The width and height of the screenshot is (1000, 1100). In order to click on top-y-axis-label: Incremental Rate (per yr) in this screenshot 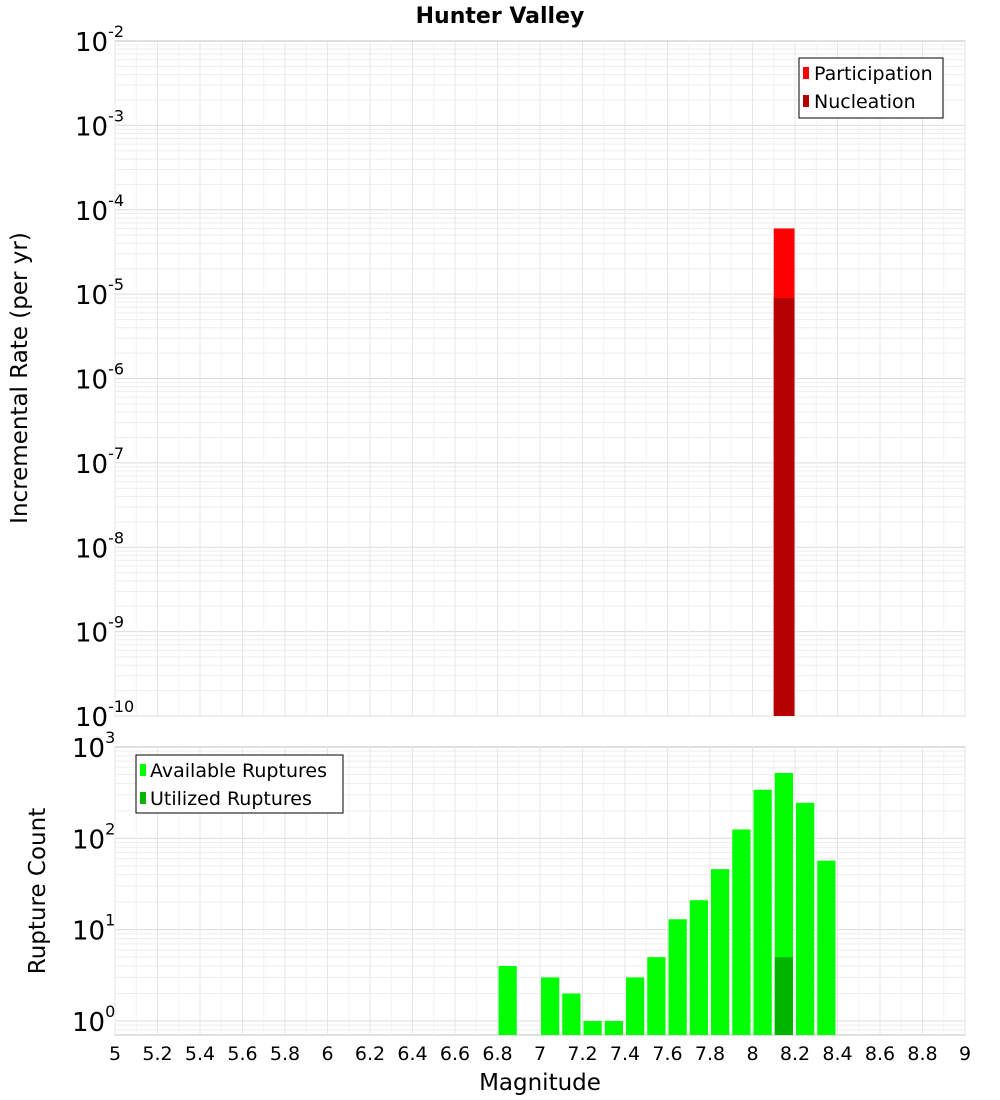, I will do `click(20, 378)`.